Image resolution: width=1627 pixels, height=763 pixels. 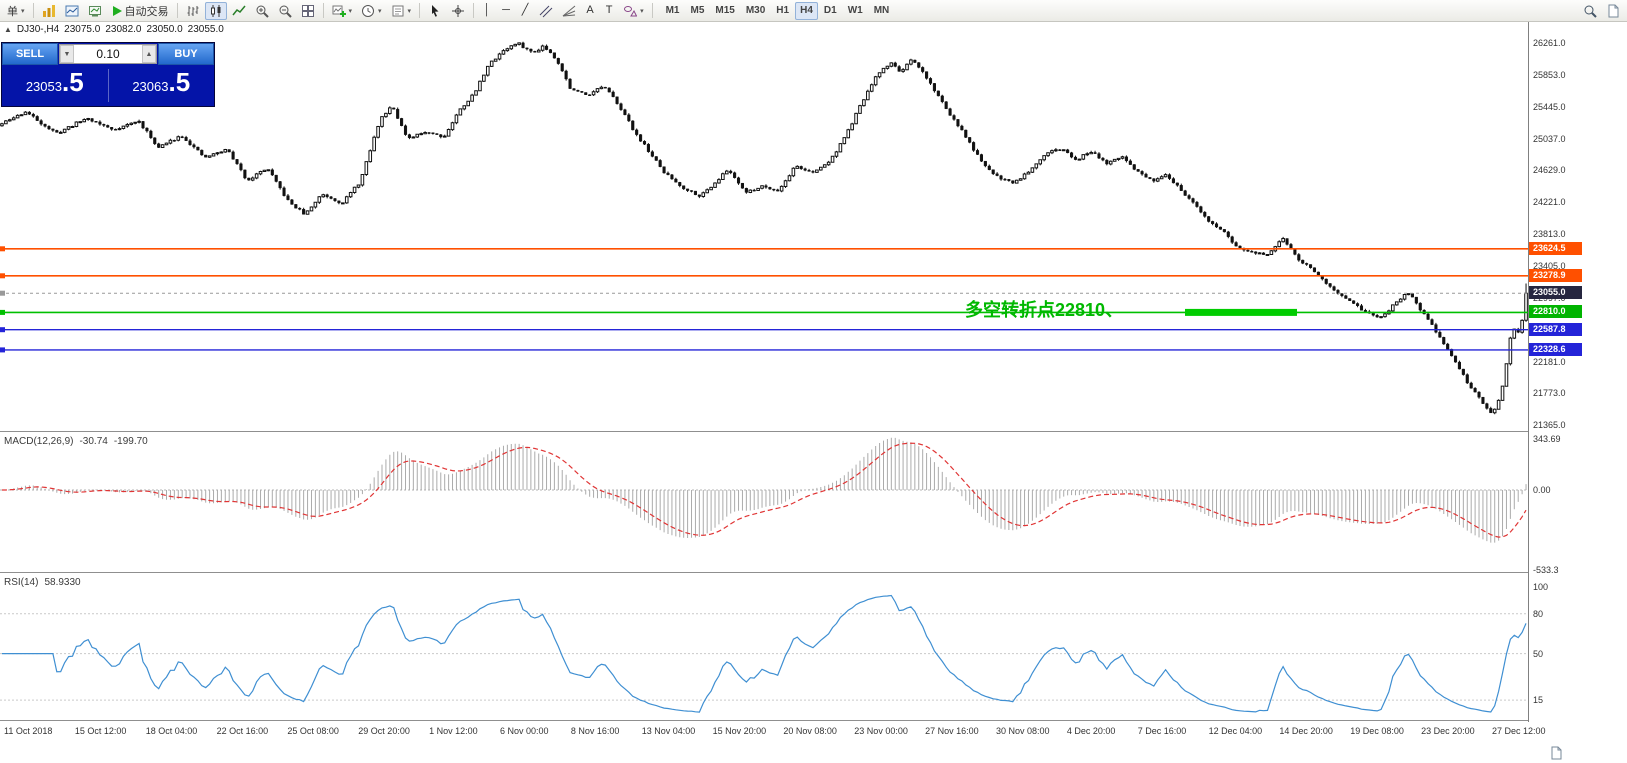 I want to click on price-tick-label: 25853.0, so click(x=1549, y=74).